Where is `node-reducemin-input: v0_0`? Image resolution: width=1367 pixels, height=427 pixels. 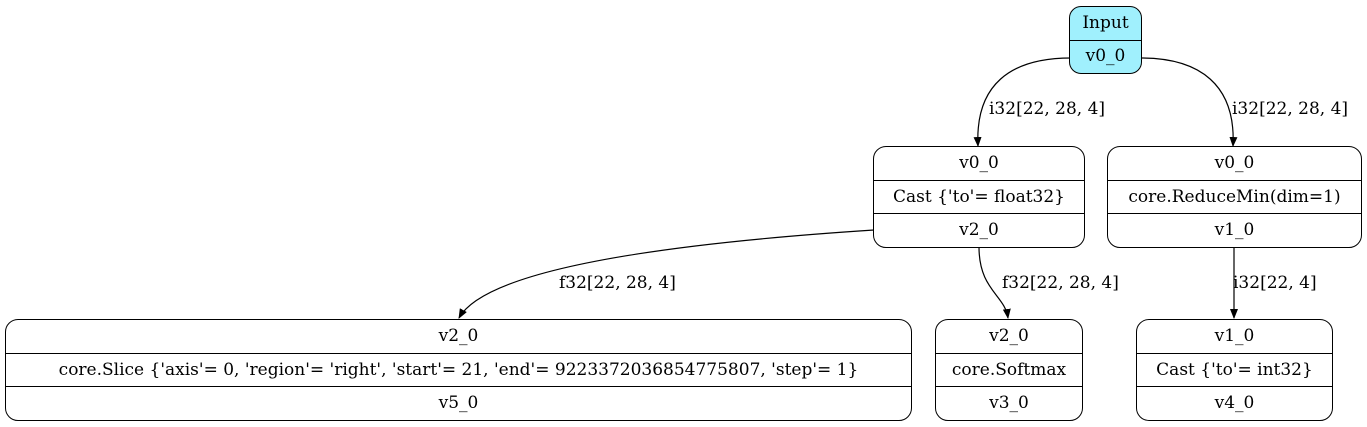 node-reducemin-input: v0_0 is located at coordinates (1234, 162).